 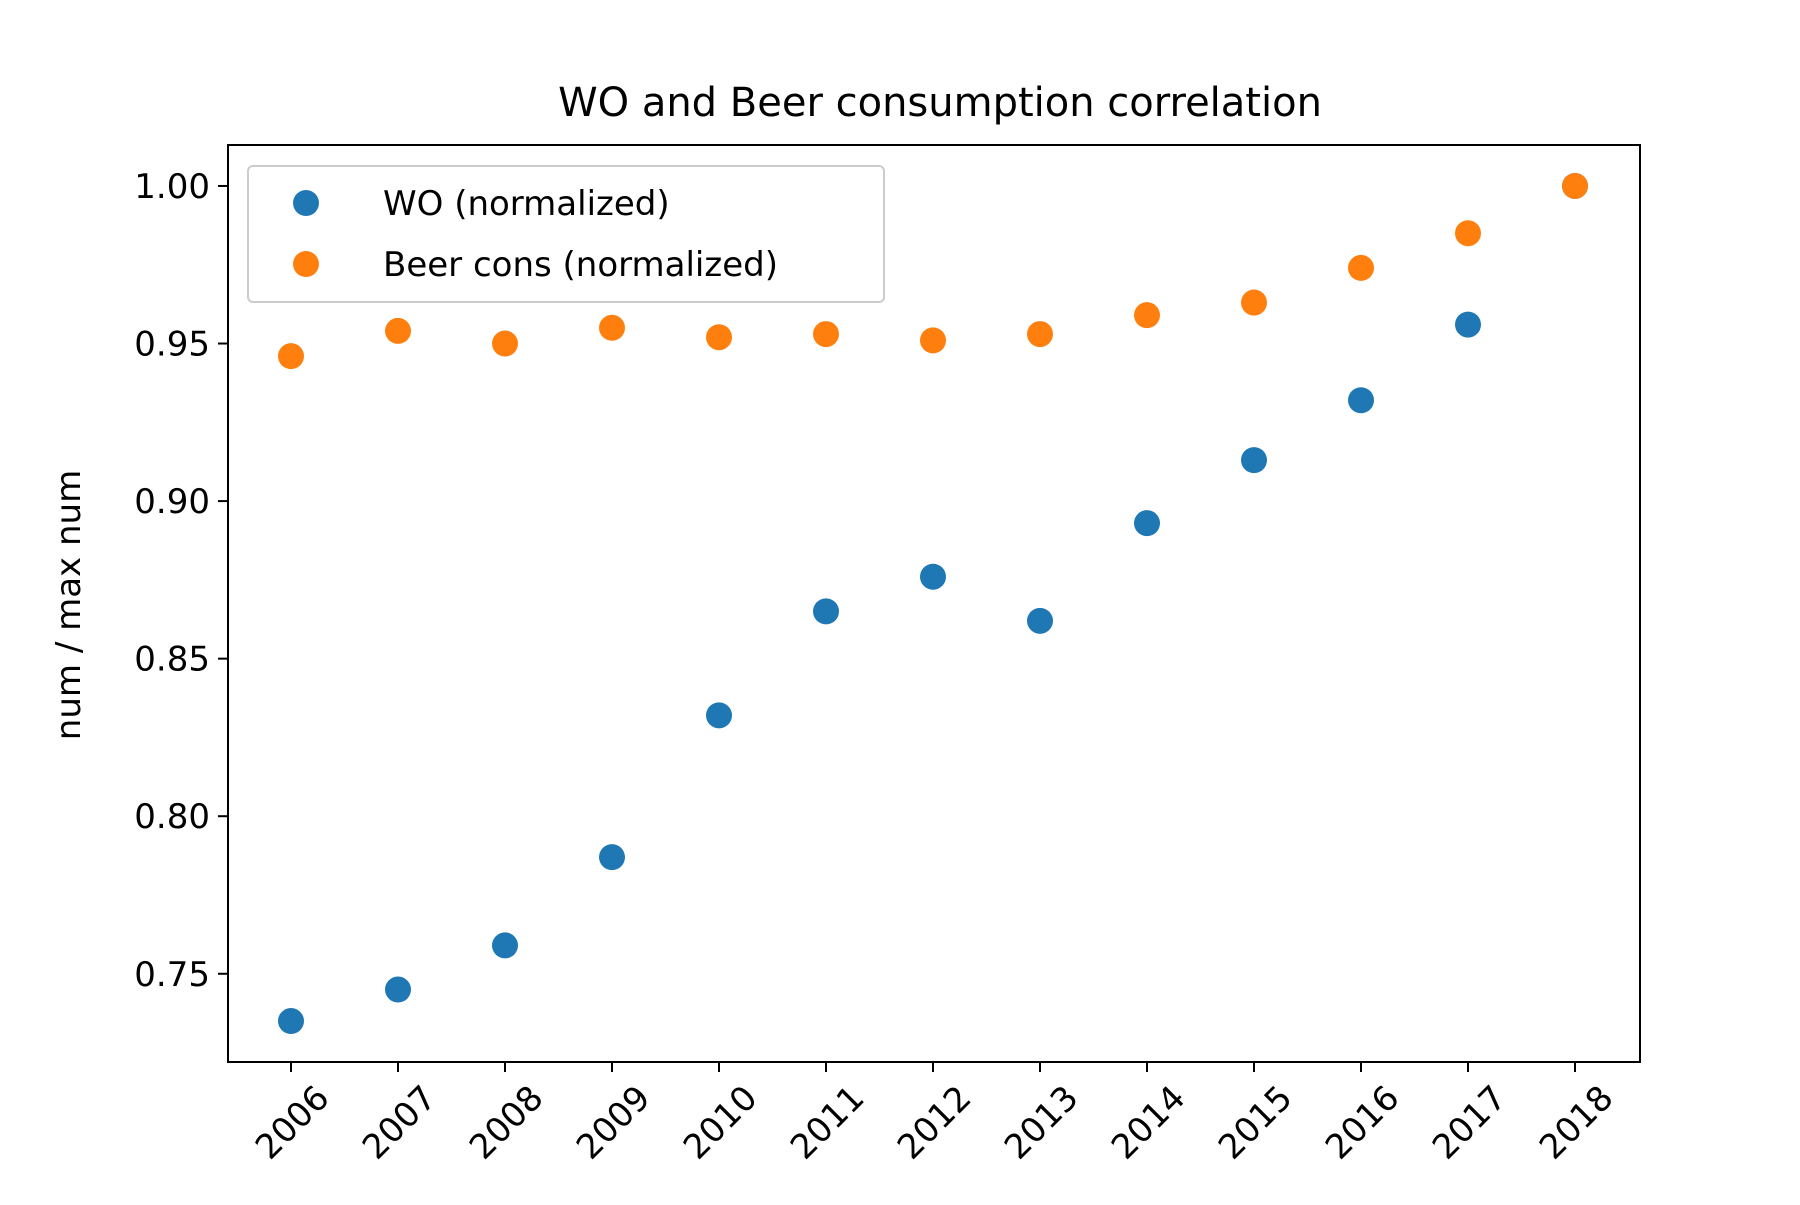 I want to click on y-tick-label: 0.85, so click(x=172, y=660).